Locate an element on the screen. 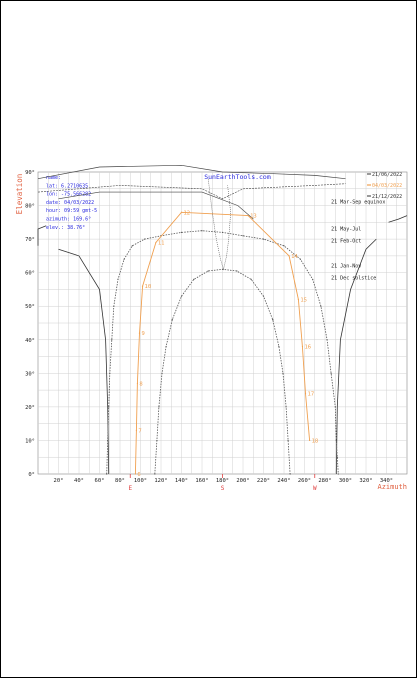 The image size is (417, 678). y-tick-label: 0° is located at coordinates (31, 475).